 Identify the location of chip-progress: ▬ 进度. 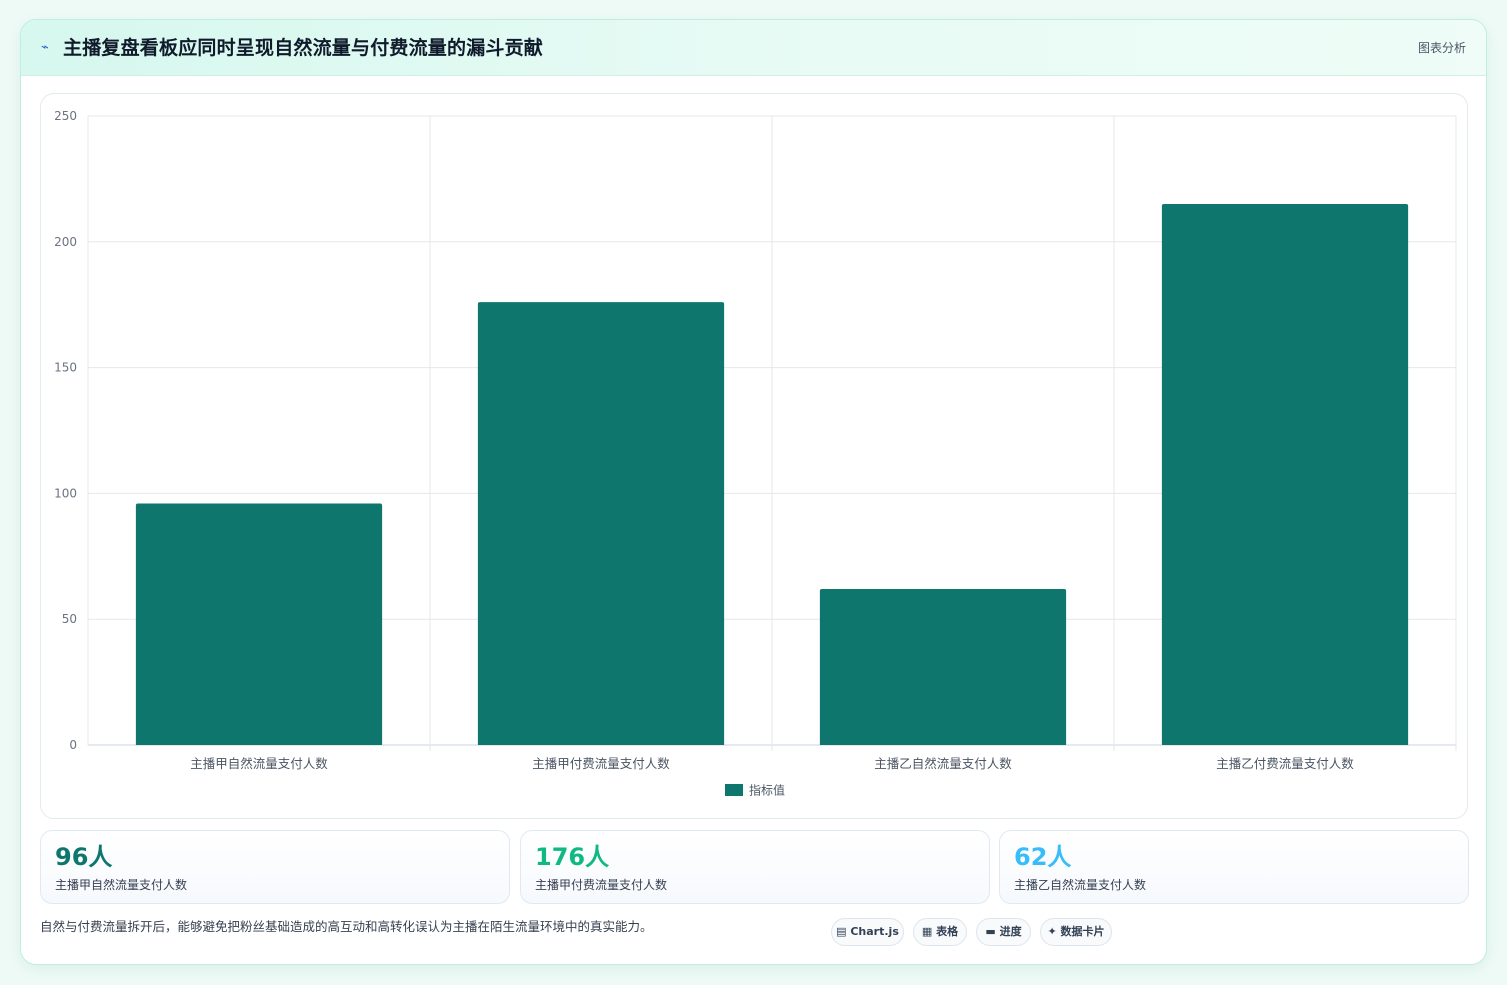
(1003, 932).